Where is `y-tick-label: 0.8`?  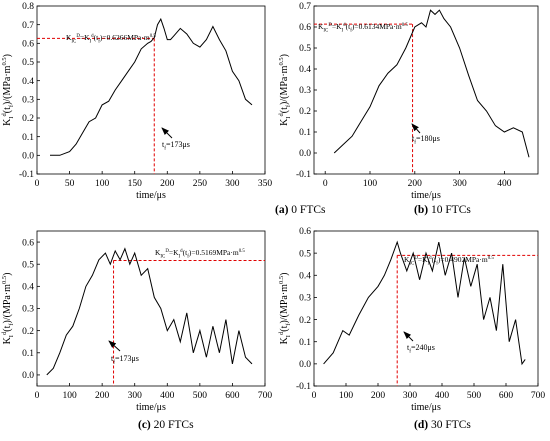 y-tick-label: 0.8 is located at coordinates (28, 7).